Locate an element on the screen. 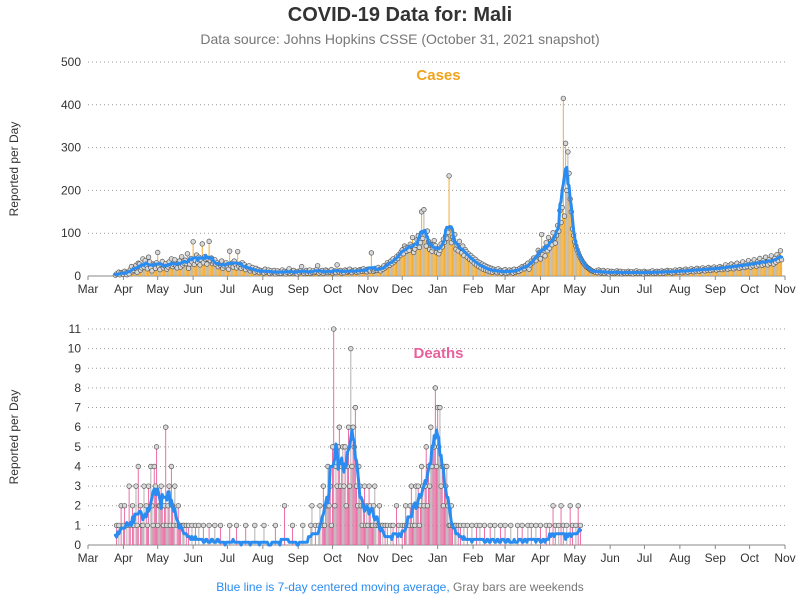 The image size is (800, 600). y-tick-label: 0 is located at coordinates (77, 276).